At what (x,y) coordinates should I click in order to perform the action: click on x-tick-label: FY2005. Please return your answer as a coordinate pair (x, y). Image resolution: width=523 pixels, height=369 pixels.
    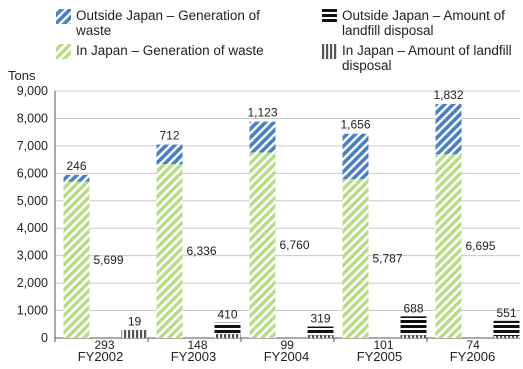
    Looking at the image, I should click on (380, 356).